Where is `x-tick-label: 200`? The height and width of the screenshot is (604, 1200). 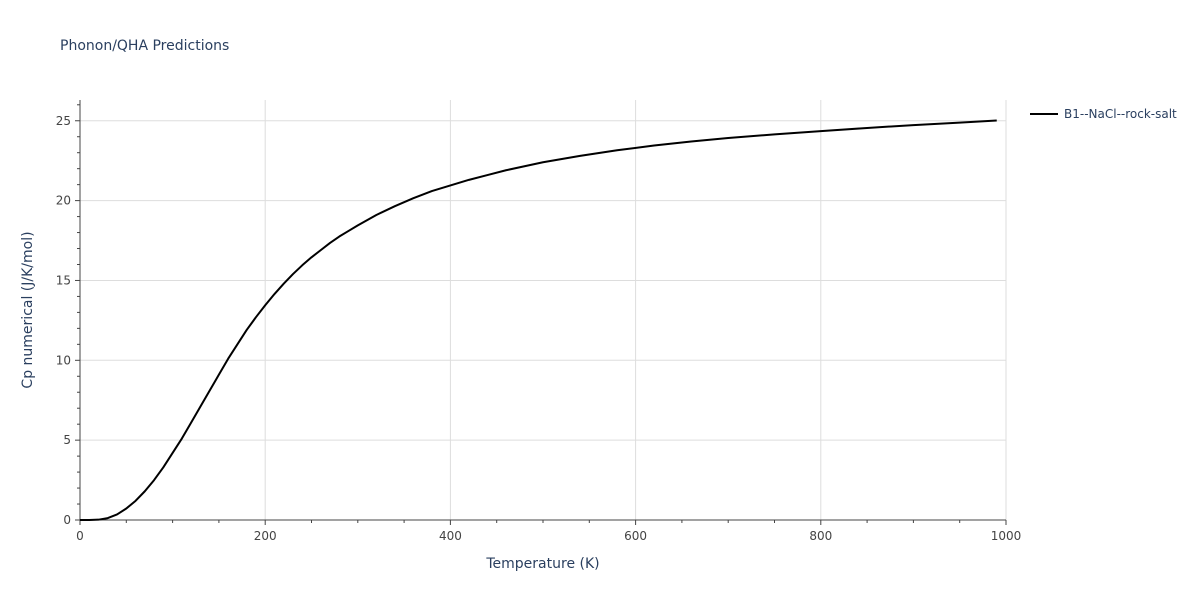 x-tick-label: 200 is located at coordinates (265, 536).